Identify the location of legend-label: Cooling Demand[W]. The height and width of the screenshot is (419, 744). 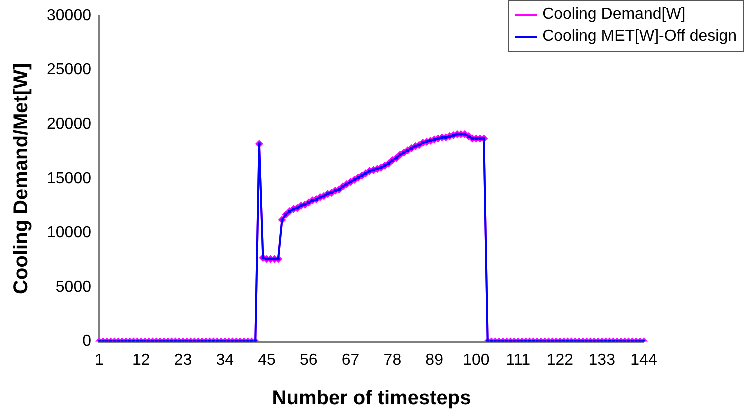
(614, 15).